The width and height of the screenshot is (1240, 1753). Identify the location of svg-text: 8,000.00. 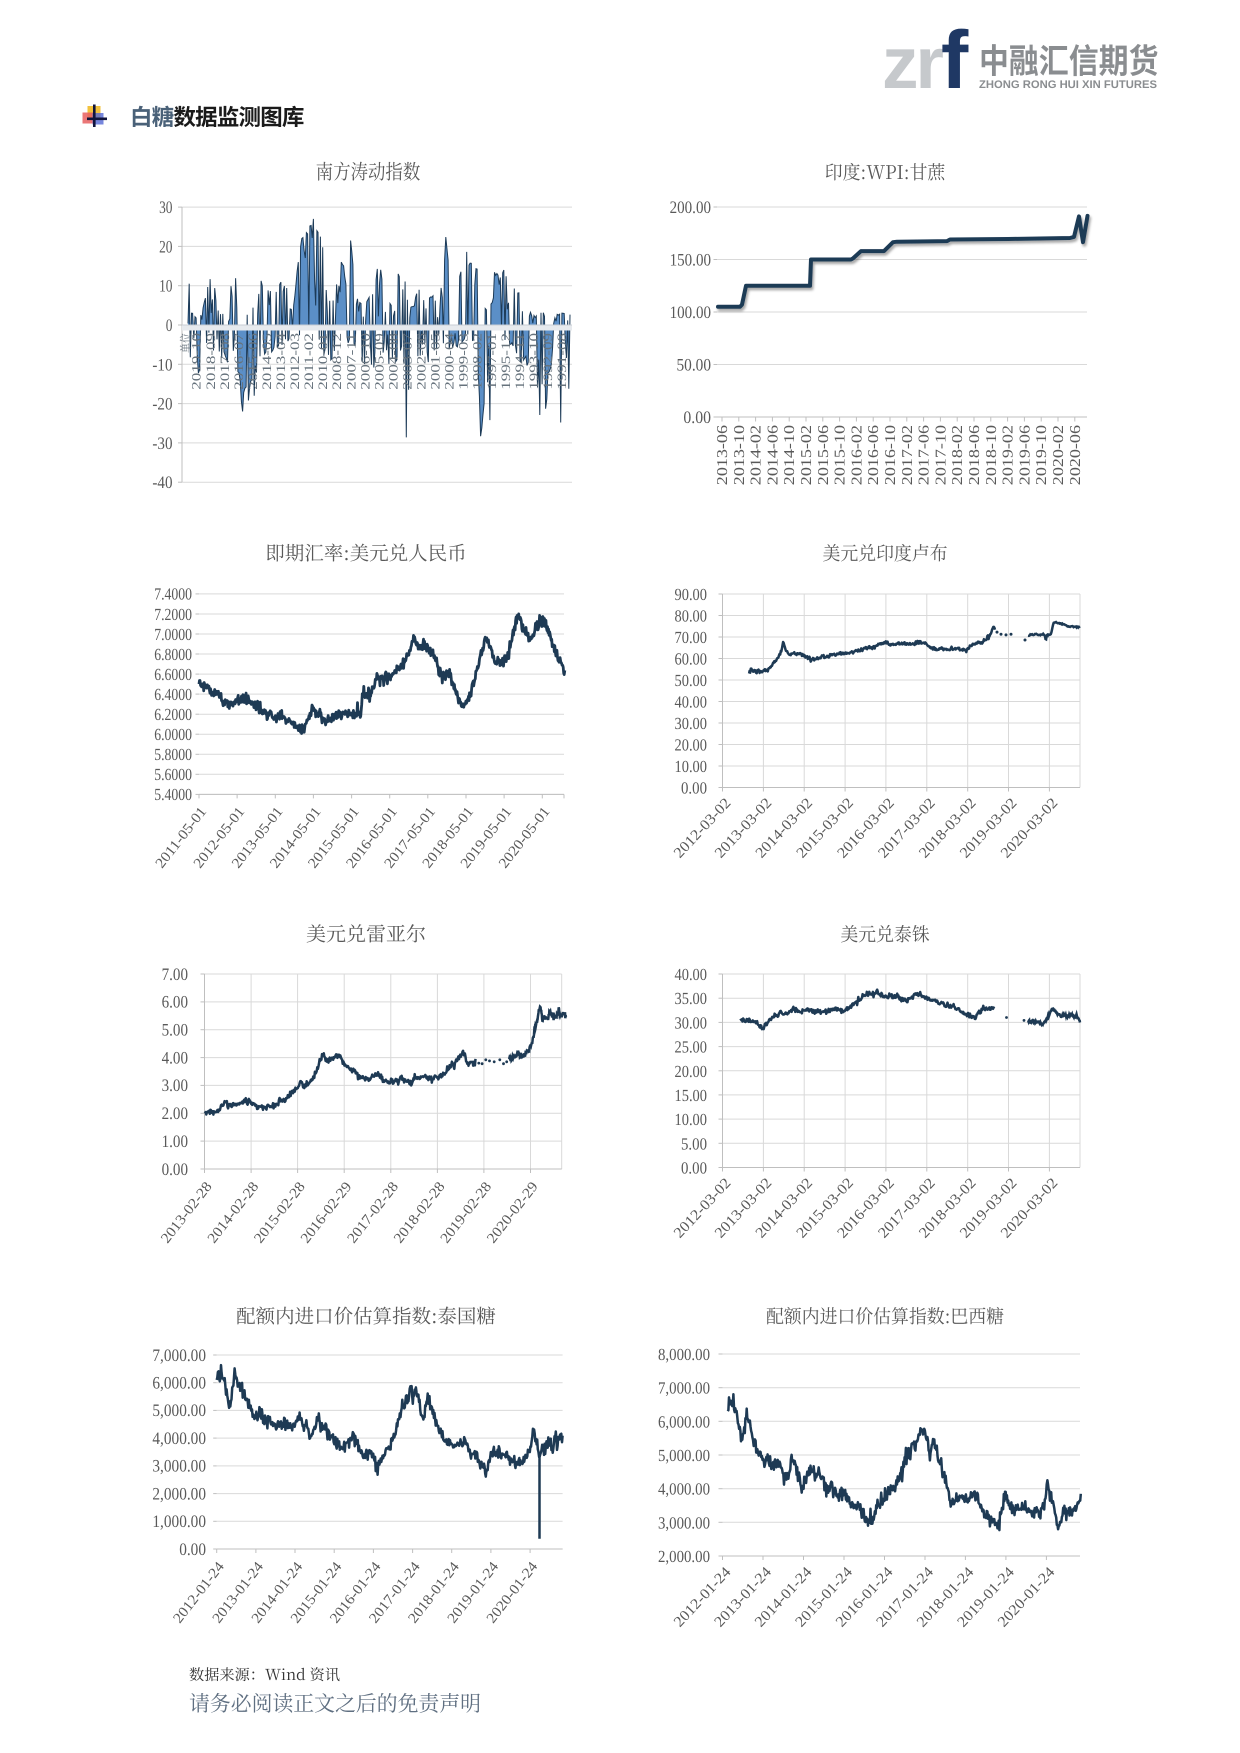
(684, 1354).